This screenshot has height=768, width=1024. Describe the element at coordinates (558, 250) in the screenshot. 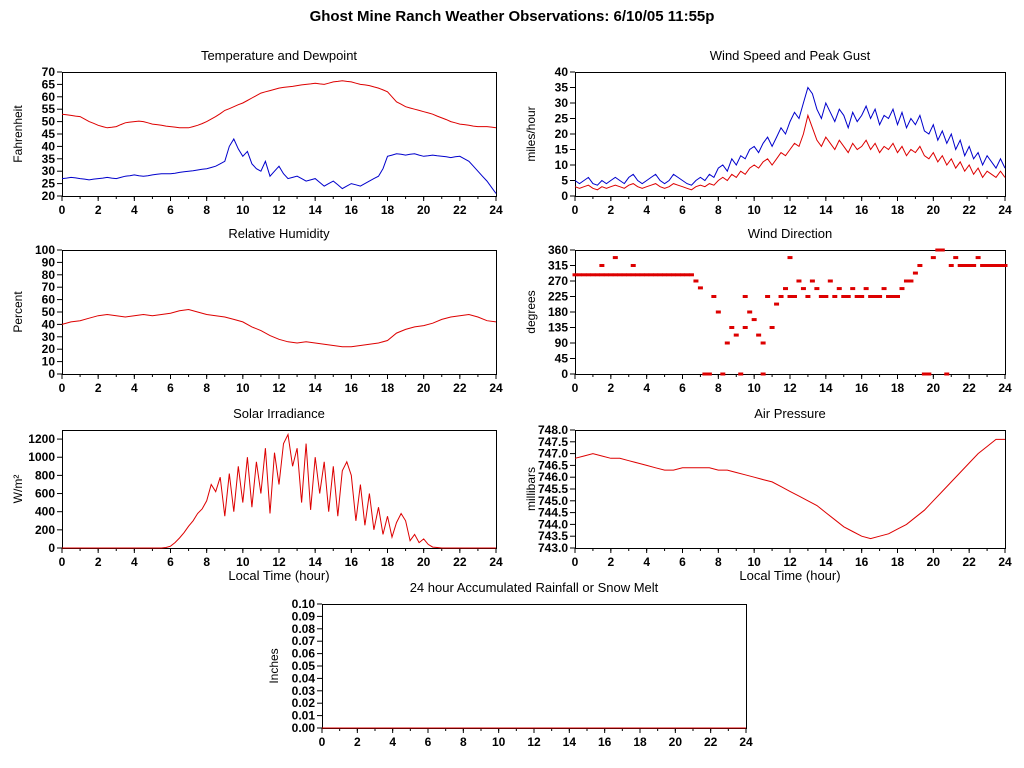

I see `y-tick-label: 360` at that location.